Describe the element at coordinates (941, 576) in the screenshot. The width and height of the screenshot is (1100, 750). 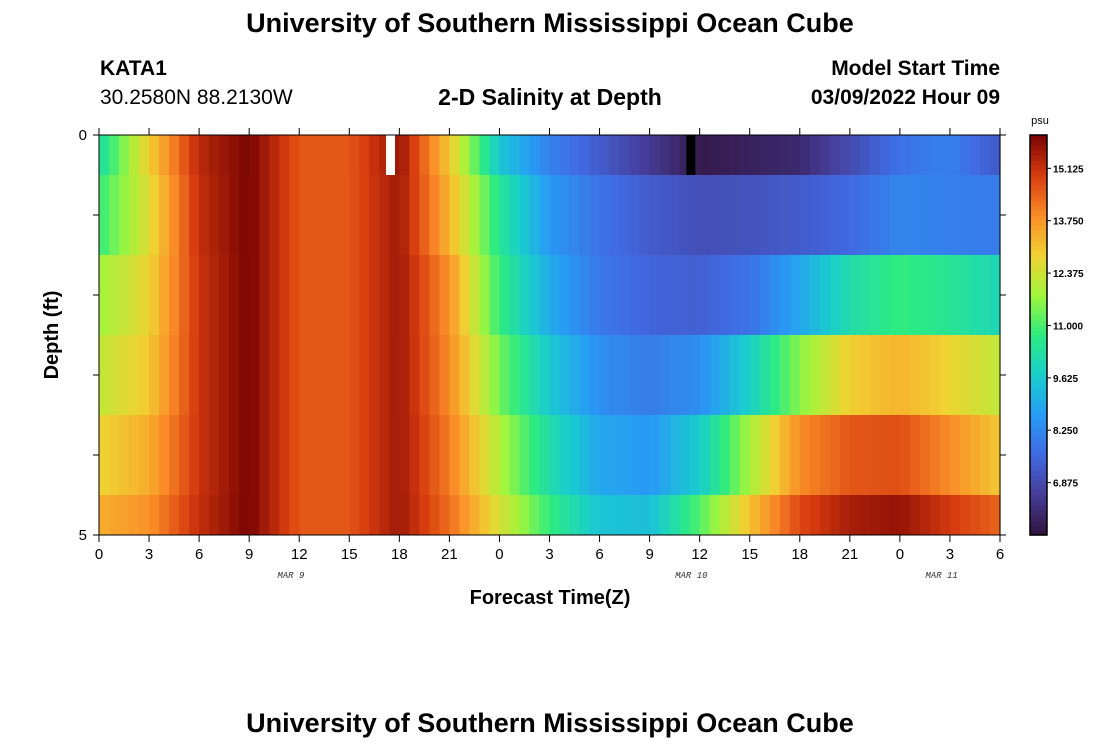
I see `date-label: MAR 11` at that location.